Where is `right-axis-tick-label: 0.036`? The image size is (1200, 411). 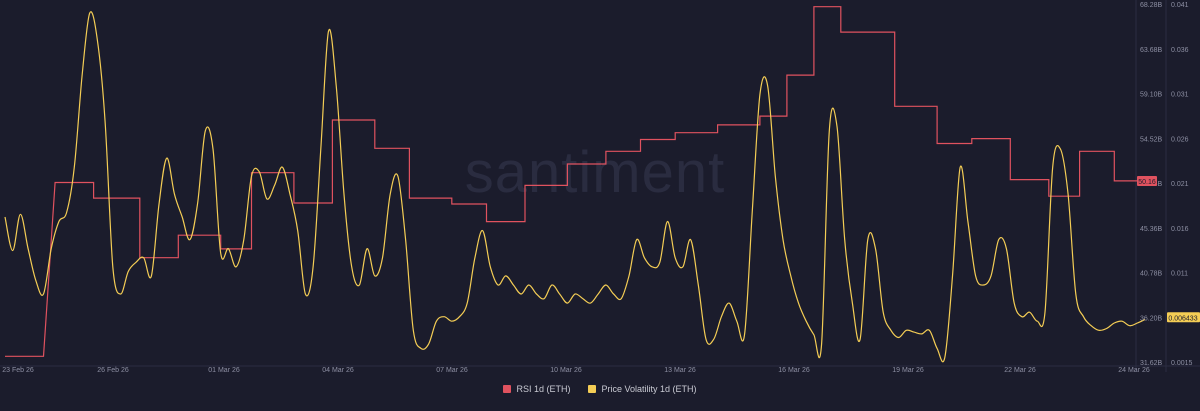 right-axis-tick-label: 0.036 is located at coordinates (1180, 50).